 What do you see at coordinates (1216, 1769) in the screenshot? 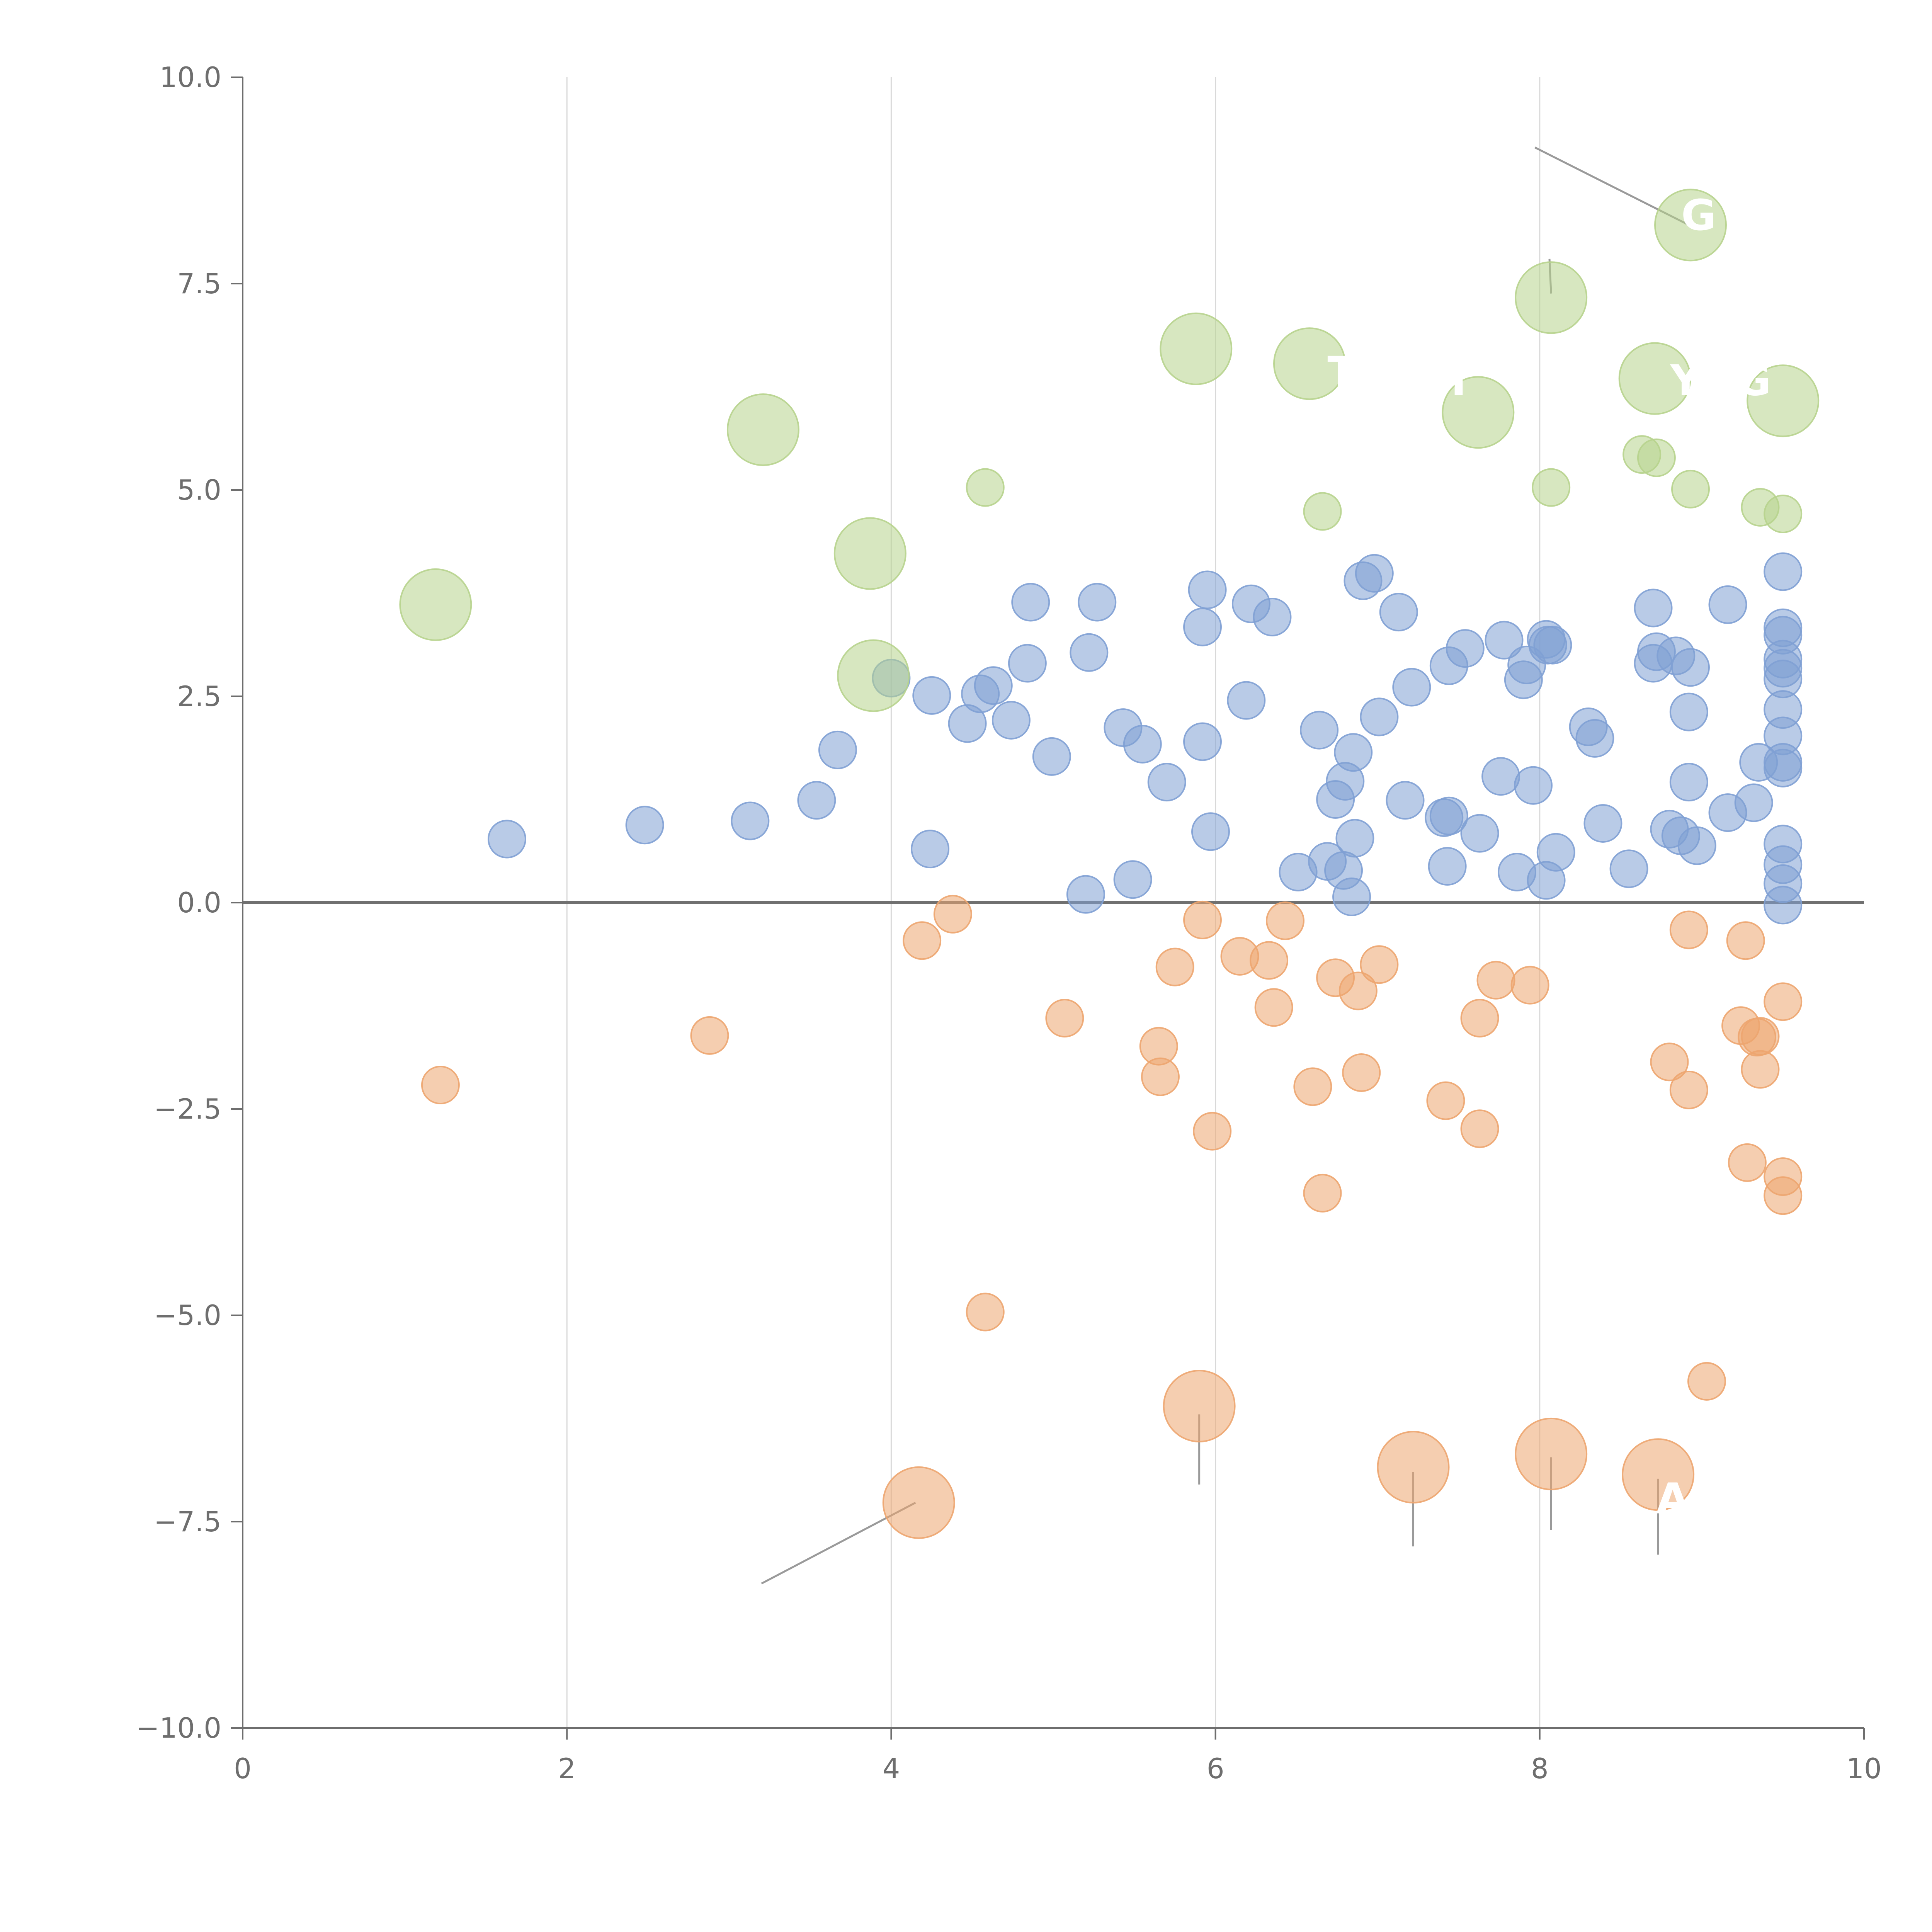
I see `x-tick-label-3: 6` at bounding box center [1216, 1769].